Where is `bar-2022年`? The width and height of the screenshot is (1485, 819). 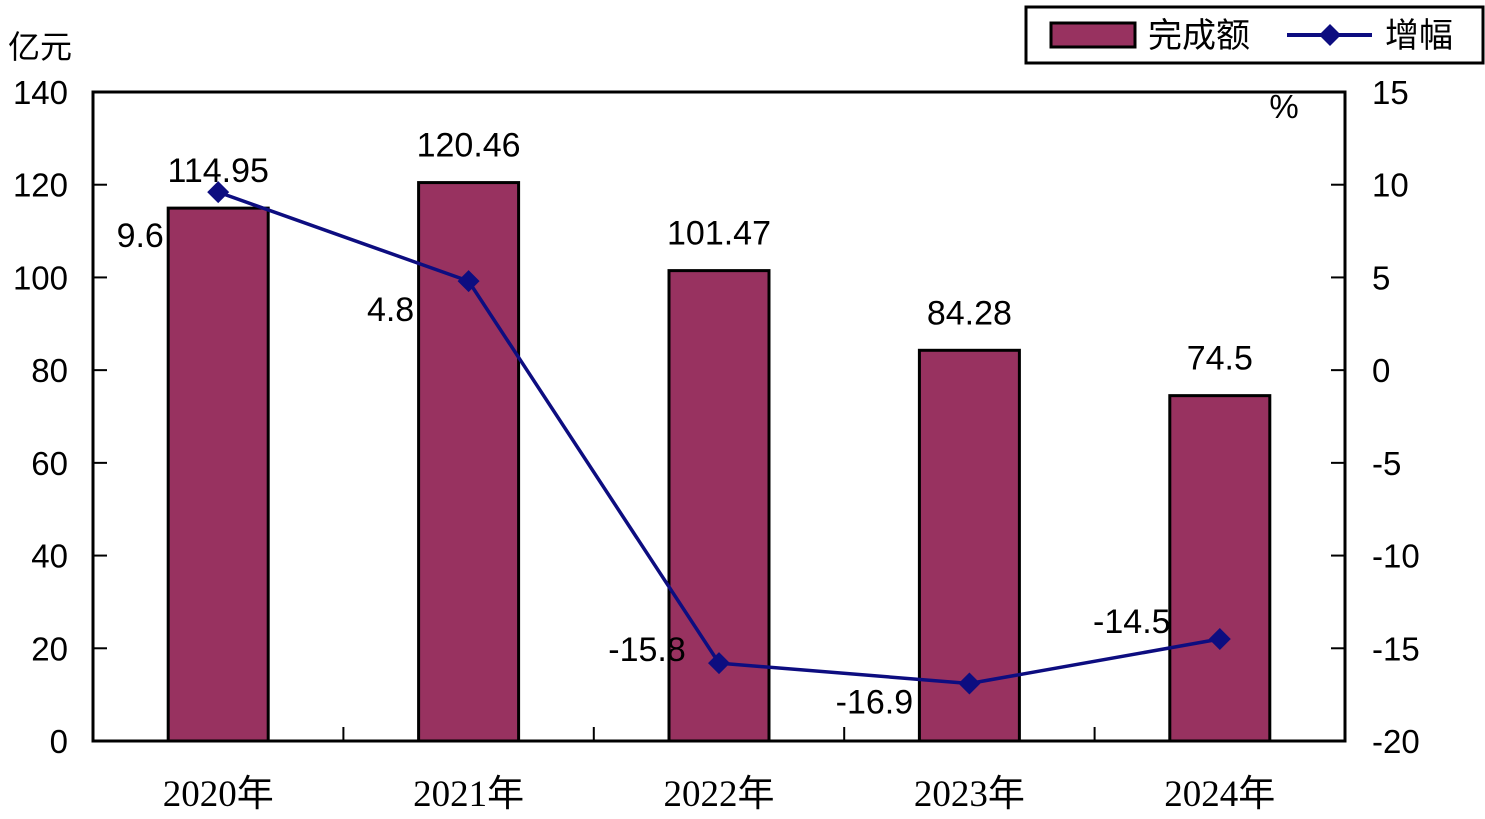
bar-2022年 is located at coordinates (719, 506).